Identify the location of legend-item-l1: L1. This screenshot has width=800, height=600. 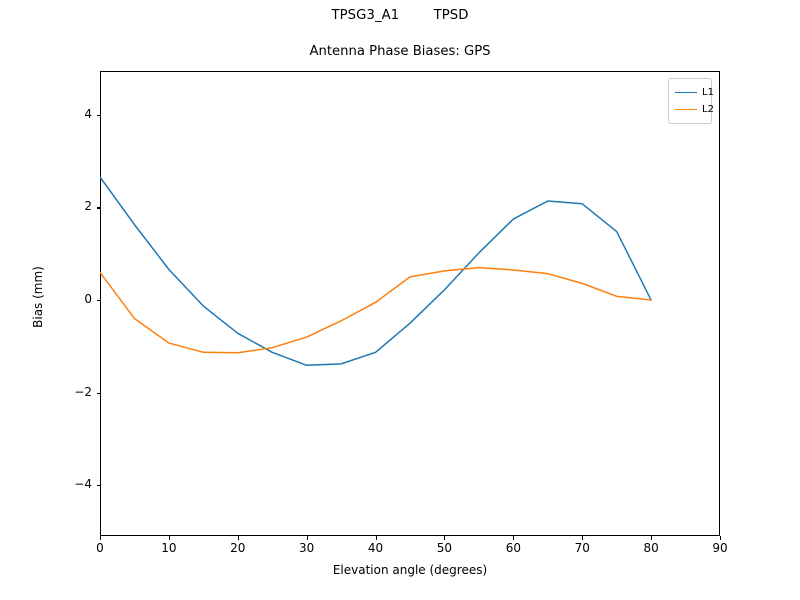
(694, 92).